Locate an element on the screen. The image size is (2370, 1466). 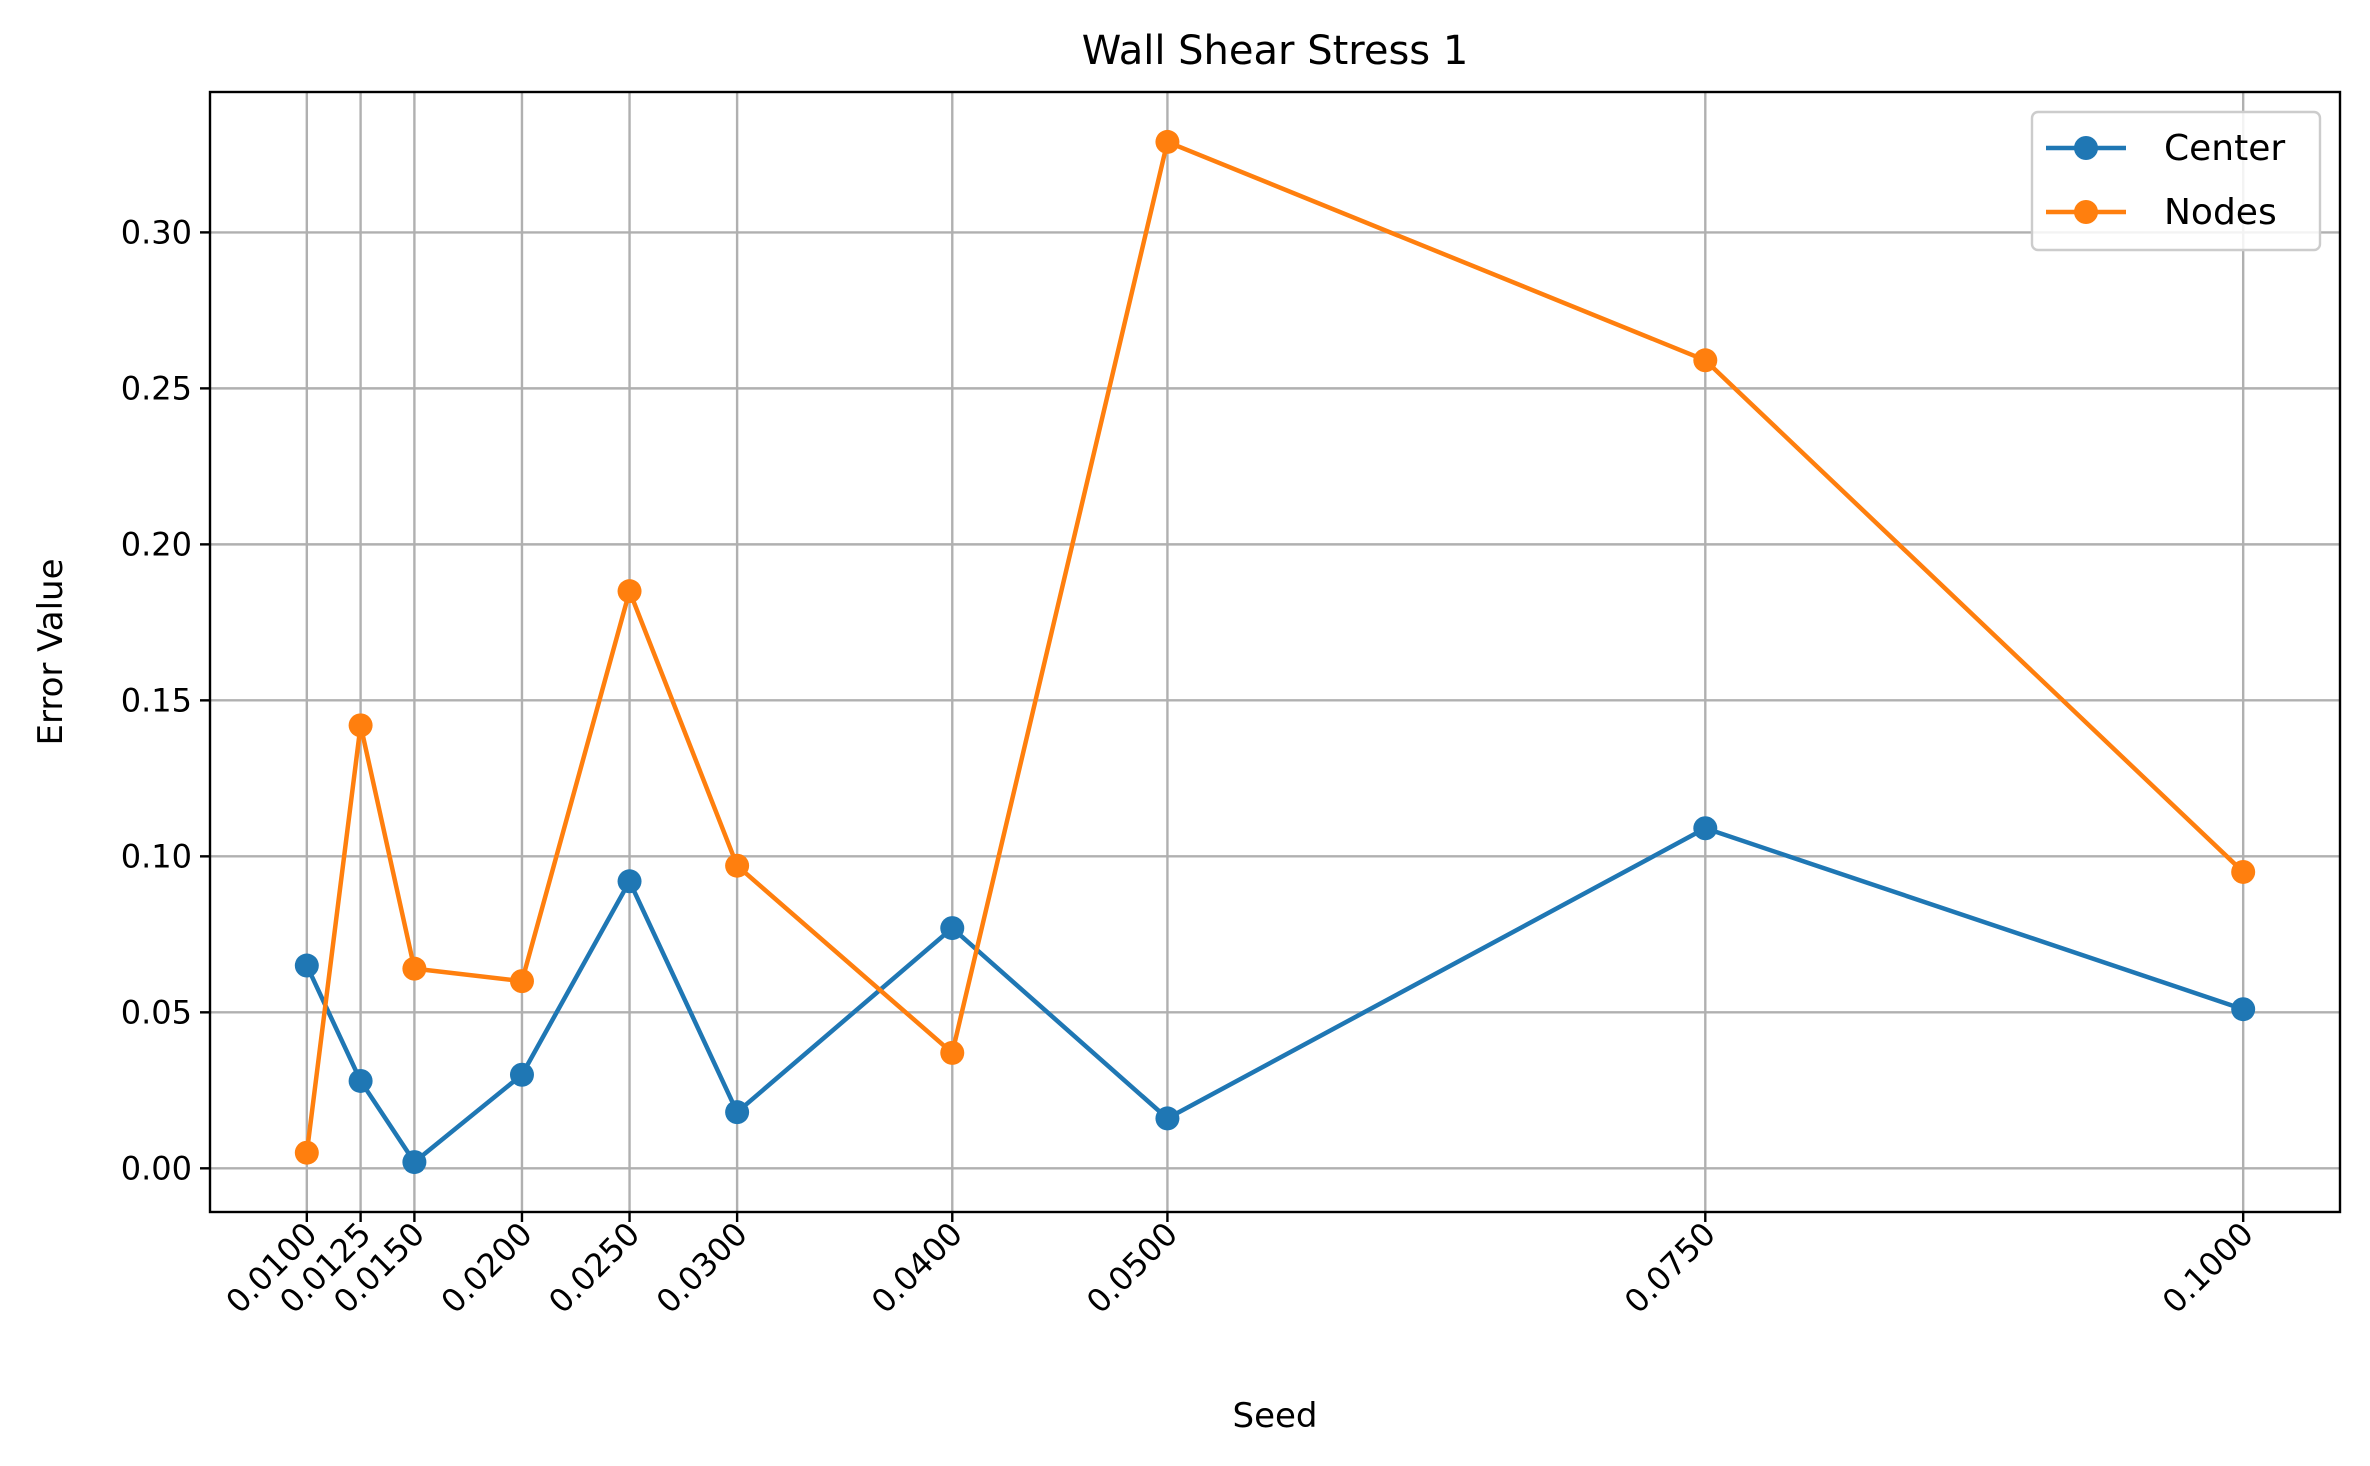
x-tick-label: 0.0200 is located at coordinates (487, 1268).